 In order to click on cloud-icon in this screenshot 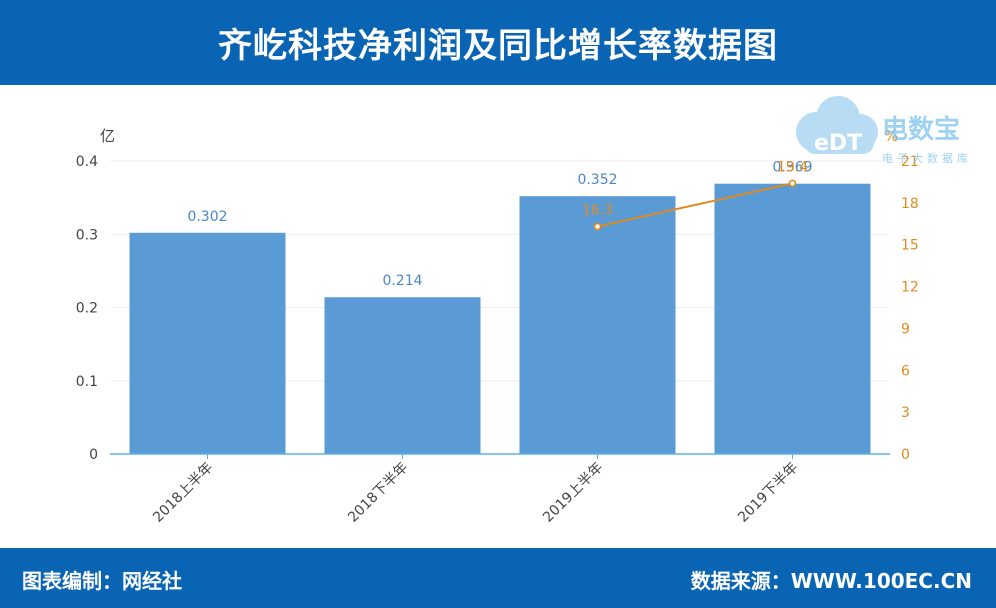, I will do `click(837, 125)`.